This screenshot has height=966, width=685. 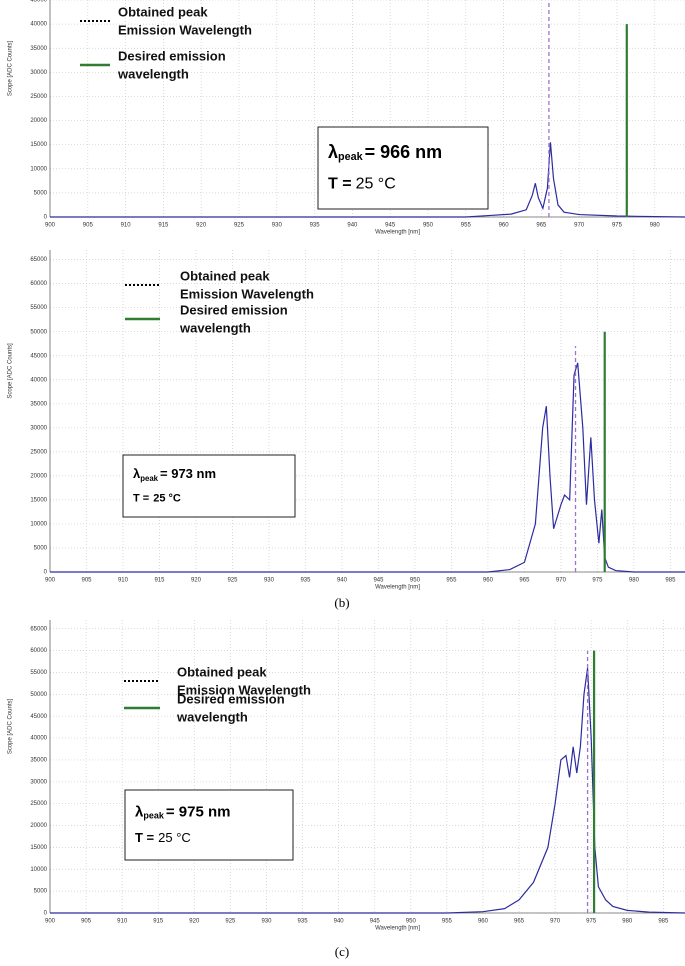 What do you see at coordinates (555, 922) in the screenshot?
I see `x-tick-label: 970` at bounding box center [555, 922].